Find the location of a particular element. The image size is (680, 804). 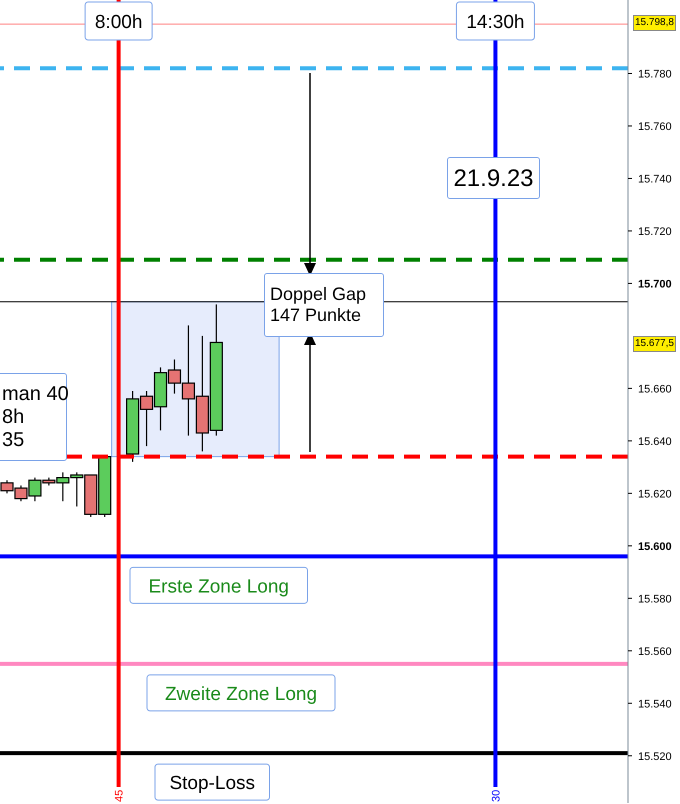

ref-line-label: Zweite Zone Long is located at coordinates (241, 694).